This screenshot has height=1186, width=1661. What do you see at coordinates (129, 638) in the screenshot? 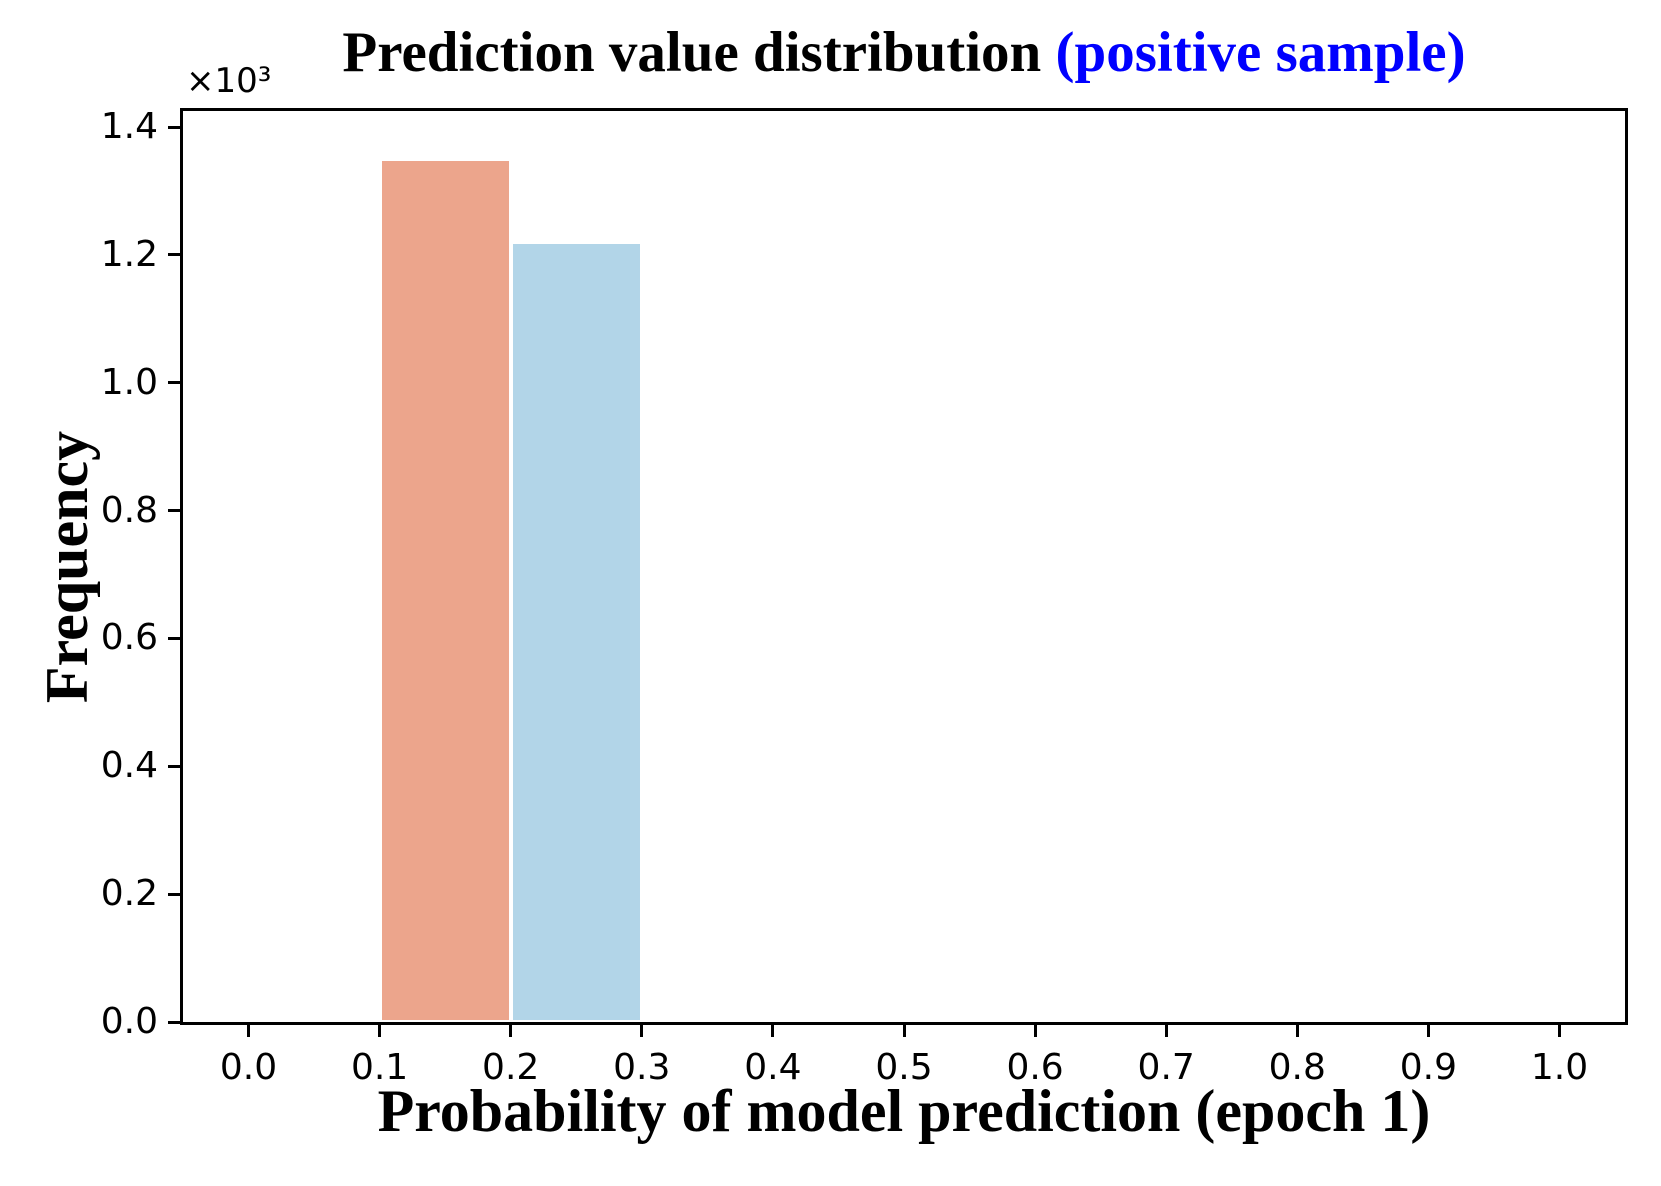
I see `y-tick-label: 0.6` at bounding box center [129, 638].